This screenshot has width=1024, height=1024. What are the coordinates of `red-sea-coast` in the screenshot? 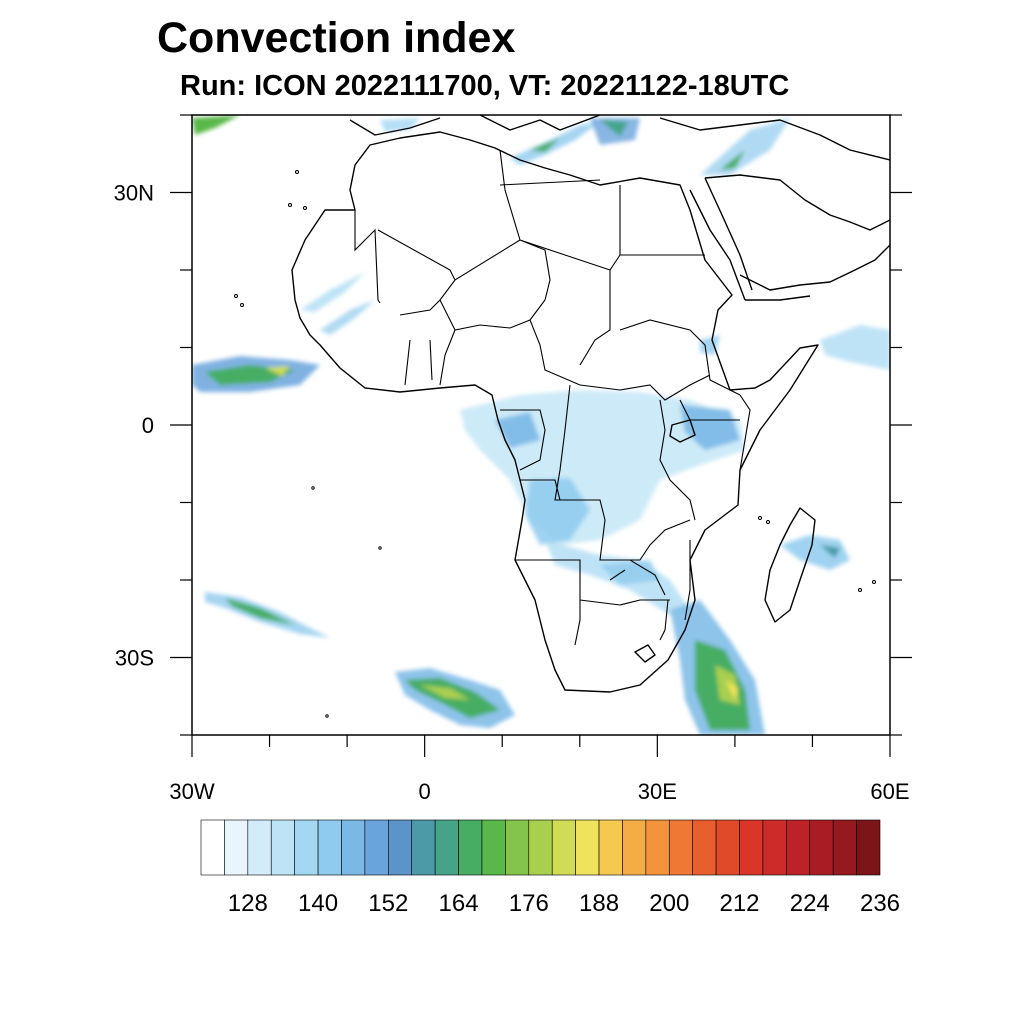 It's located at (721, 239).